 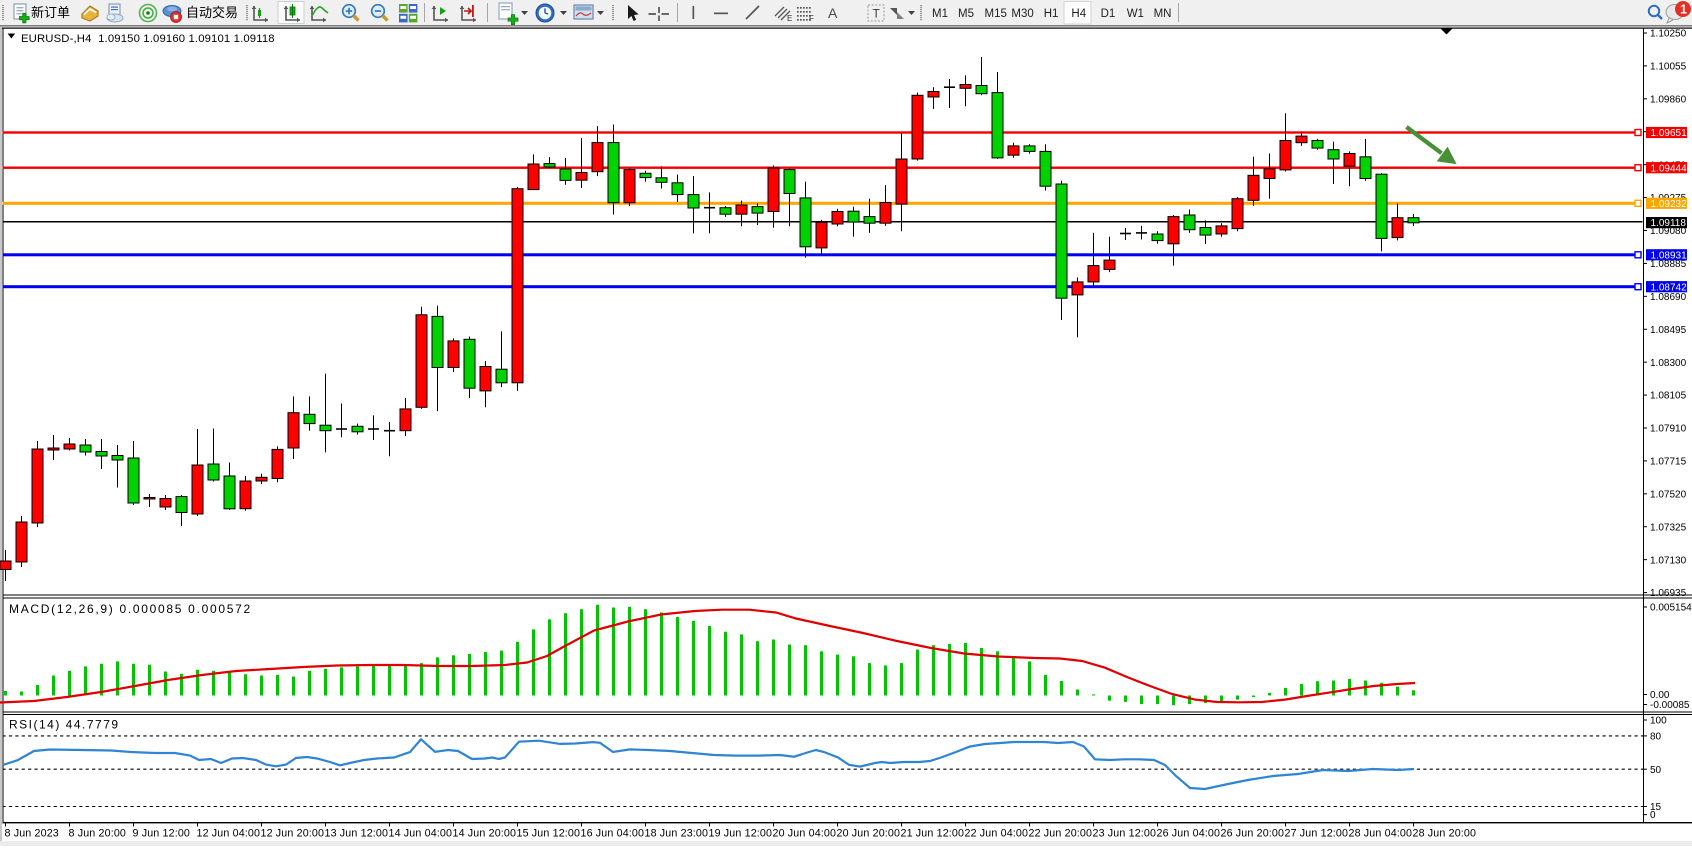 I want to click on svg-text: 1.07520, so click(x=1668, y=494).